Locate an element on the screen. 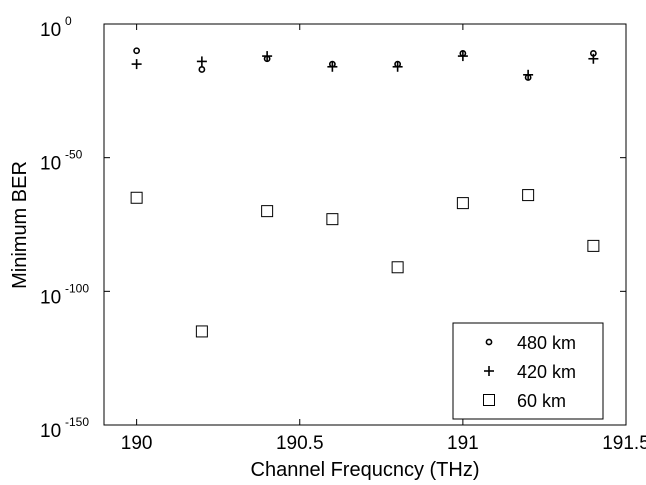 This screenshot has width=646, height=485. x-tick-label: 191.5 is located at coordinates (624, 443).